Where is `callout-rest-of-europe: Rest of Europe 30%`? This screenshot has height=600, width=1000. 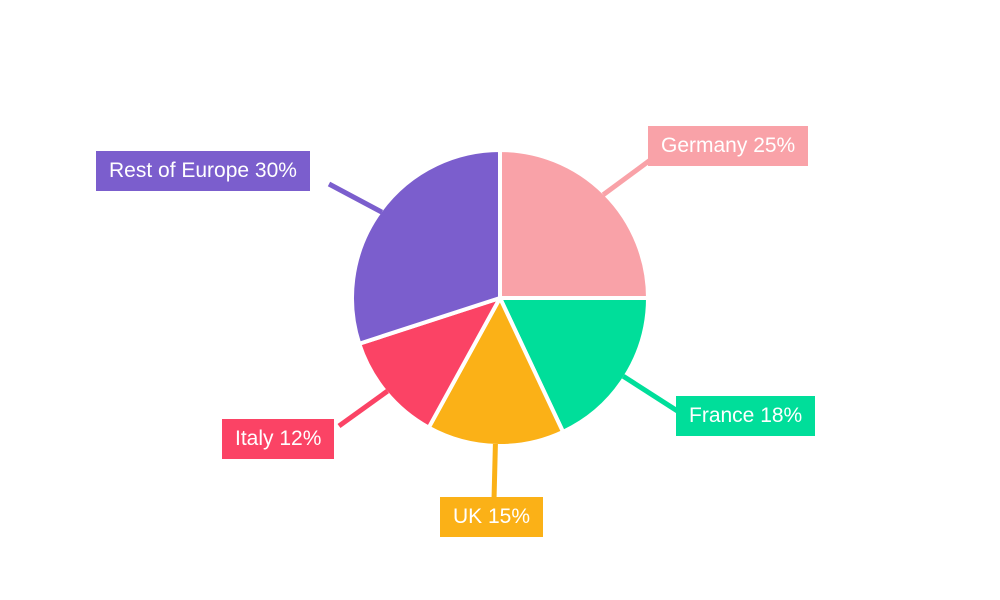 callout-rest-of-europe: Rest of Europe 30% is located at coordinates (203, 171).